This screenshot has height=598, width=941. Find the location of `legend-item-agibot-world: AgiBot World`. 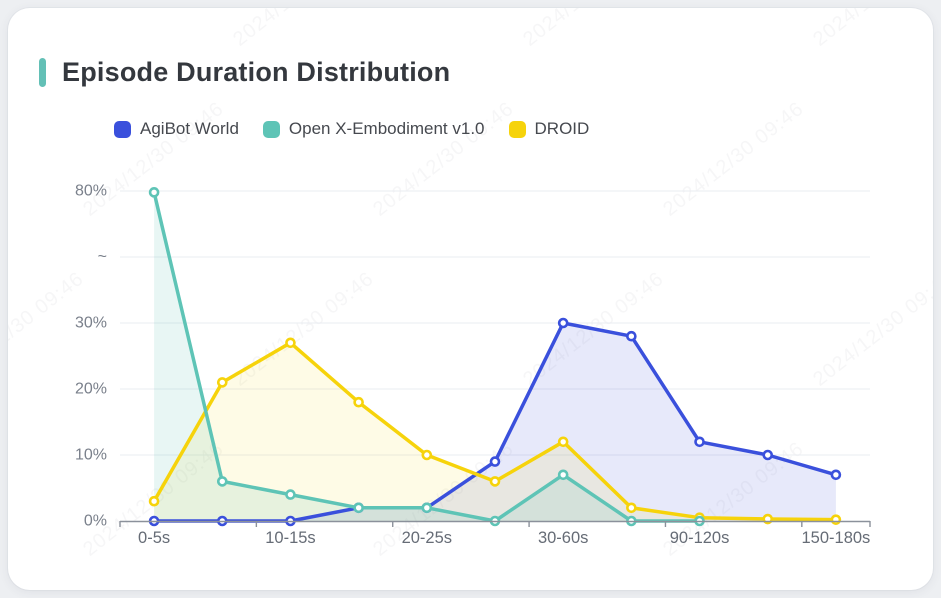

legend-item-agibot-world: AgiBot World is located at coordinates (176, 129).